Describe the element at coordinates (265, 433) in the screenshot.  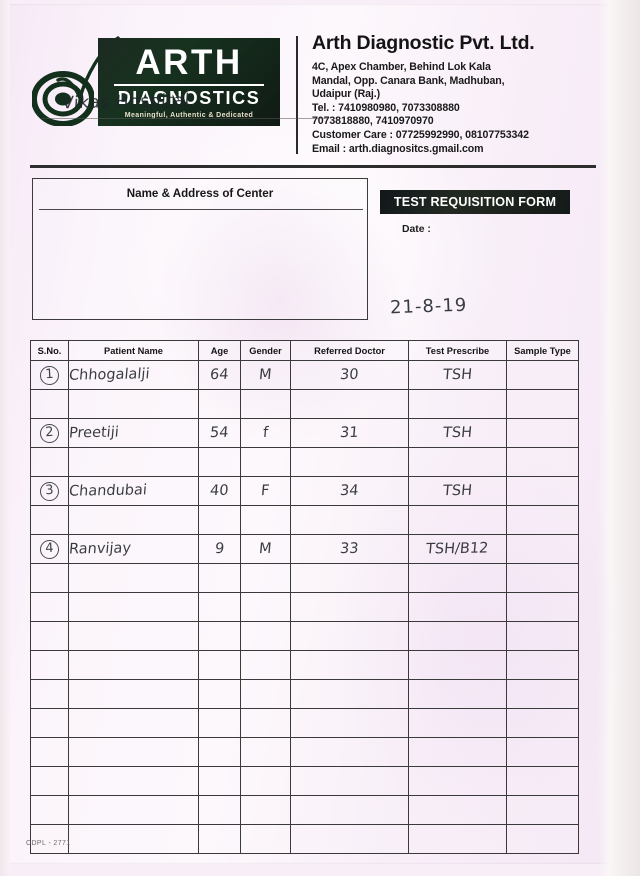
I see `cell-gender: f` at that location.